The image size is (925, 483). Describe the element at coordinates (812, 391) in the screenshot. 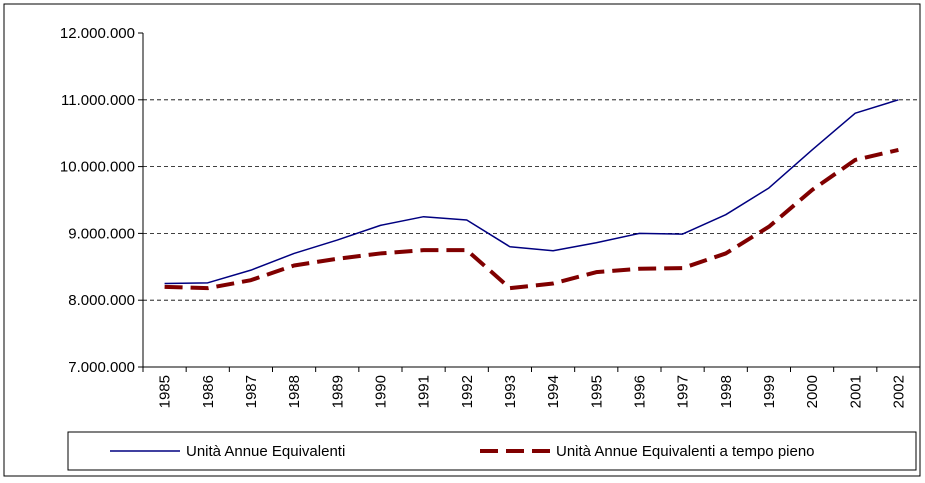

I see `x-tick-label: 2000` at that location.